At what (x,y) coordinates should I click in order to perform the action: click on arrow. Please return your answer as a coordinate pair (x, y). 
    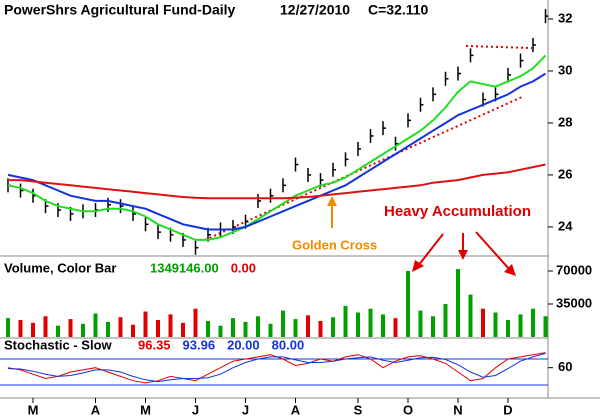
    Looking at the image, I should click on (430, 250).